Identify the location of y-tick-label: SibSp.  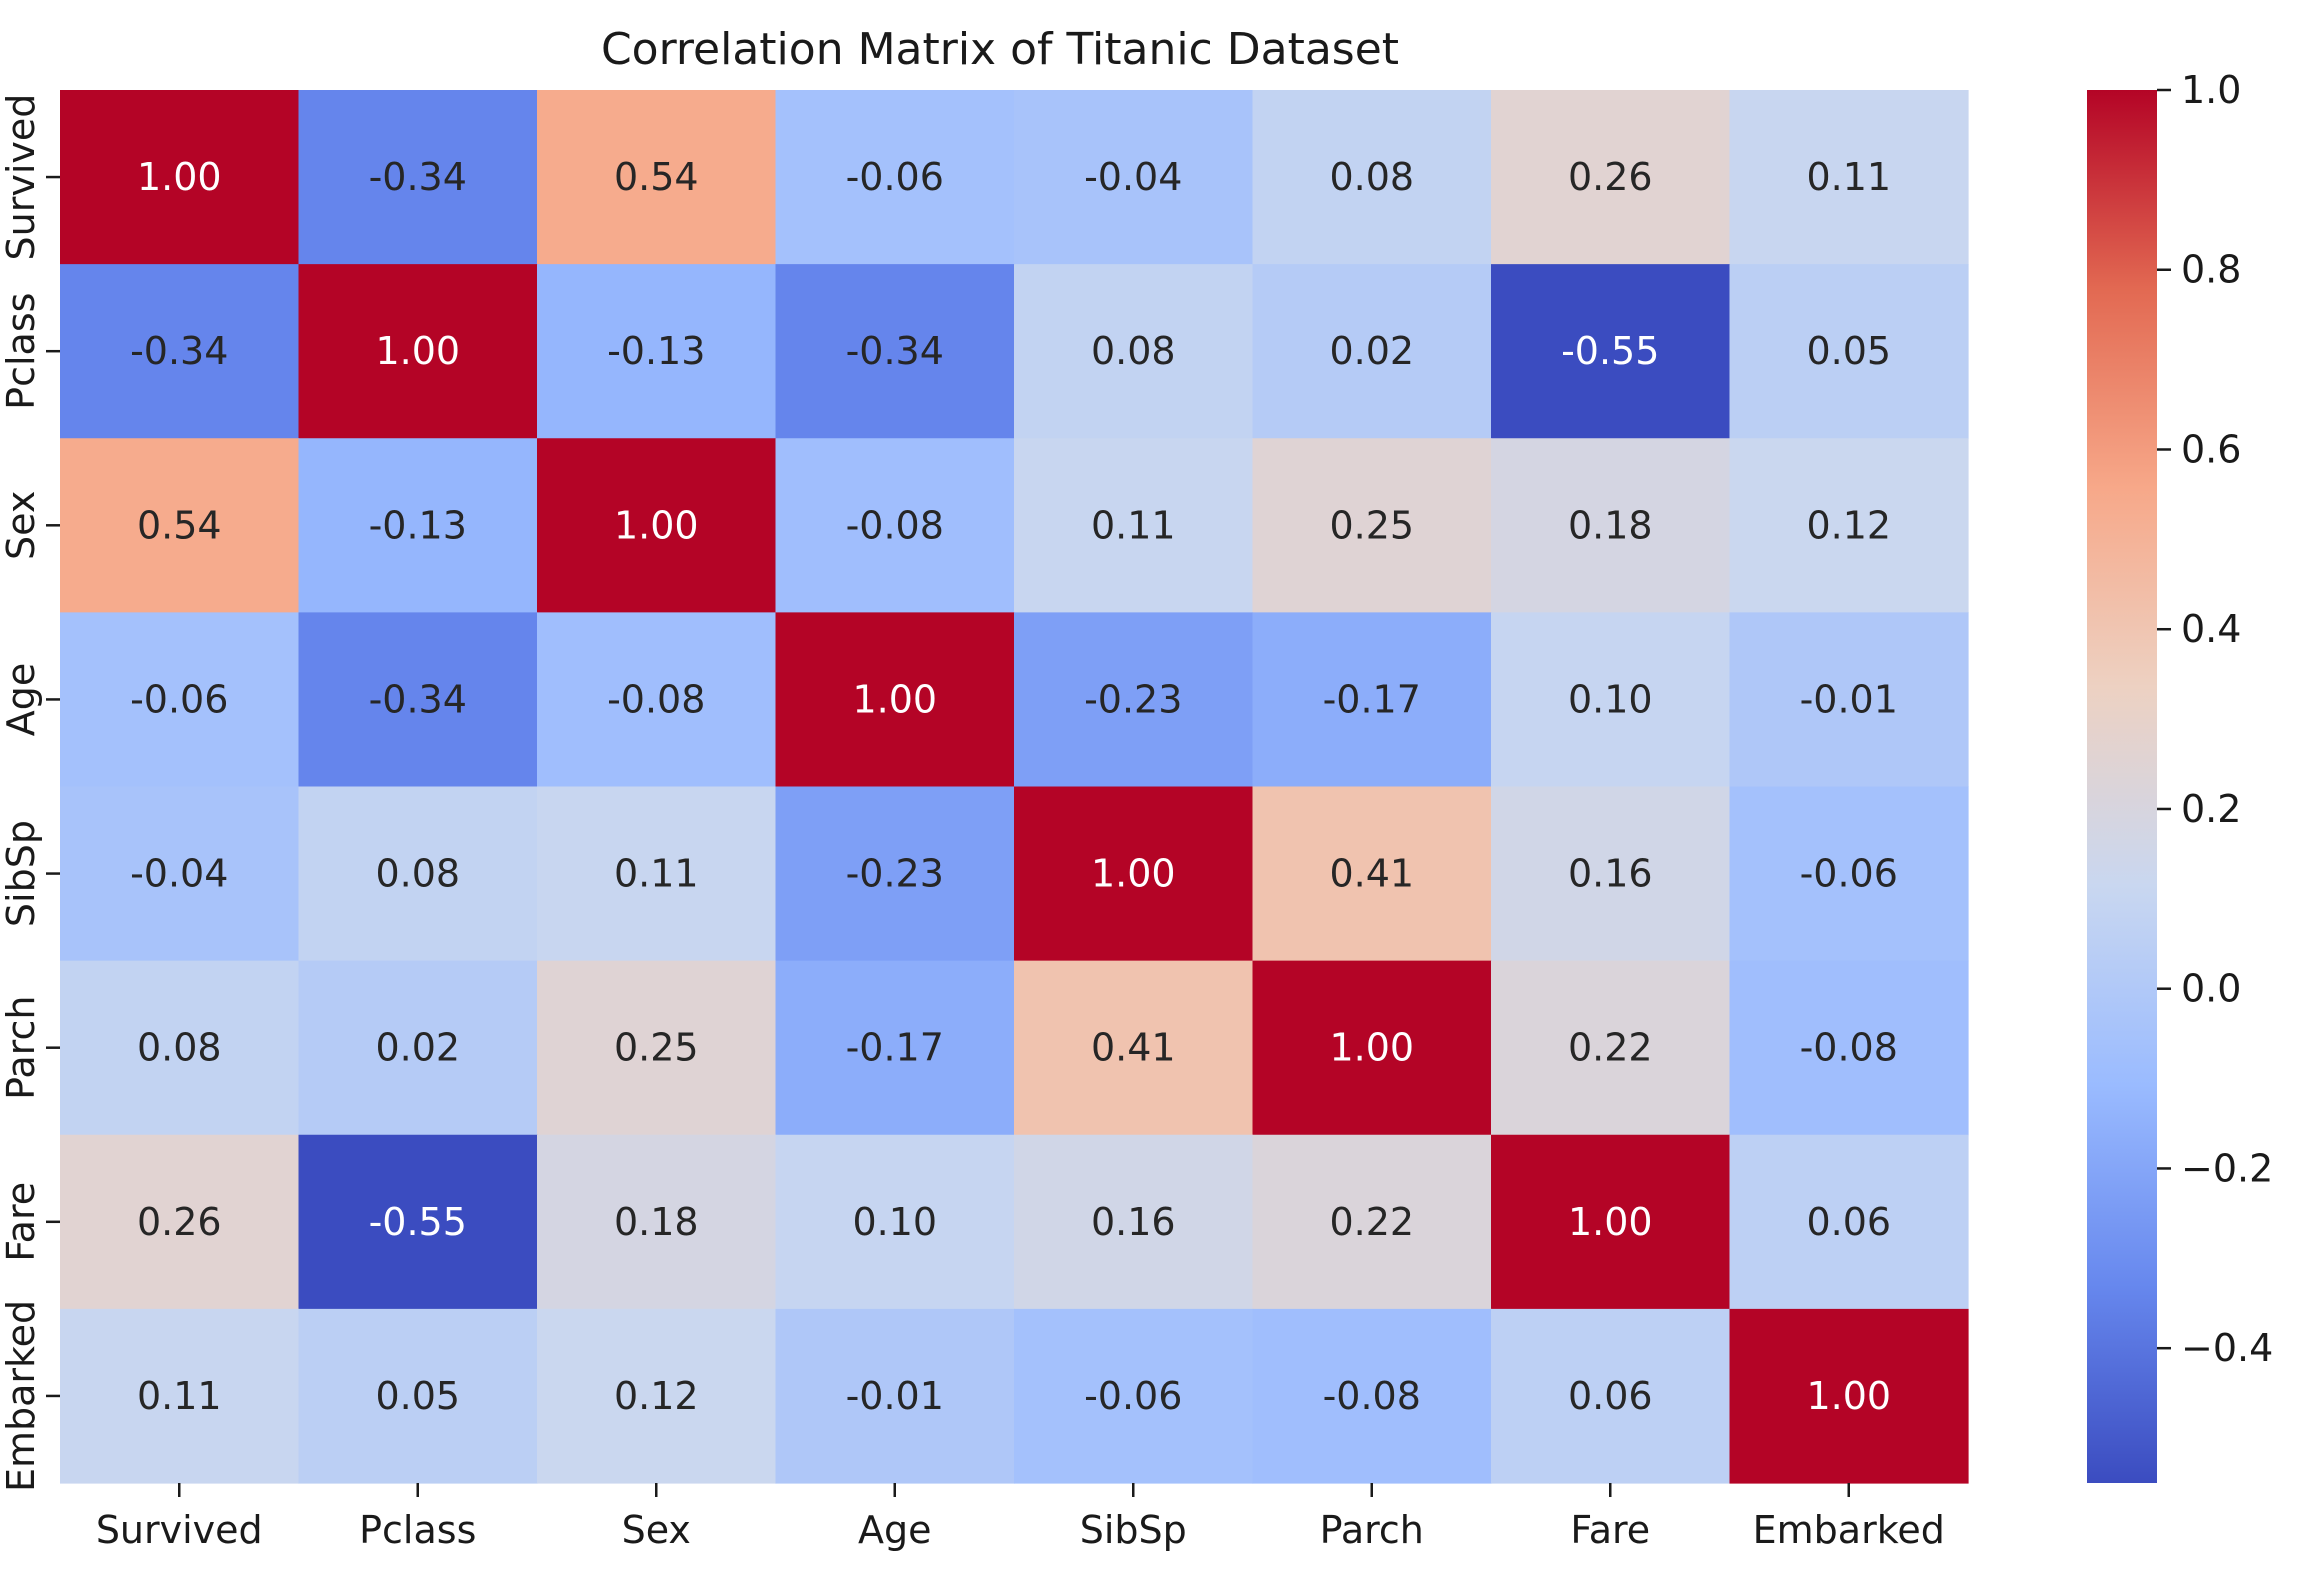
(21, 873).